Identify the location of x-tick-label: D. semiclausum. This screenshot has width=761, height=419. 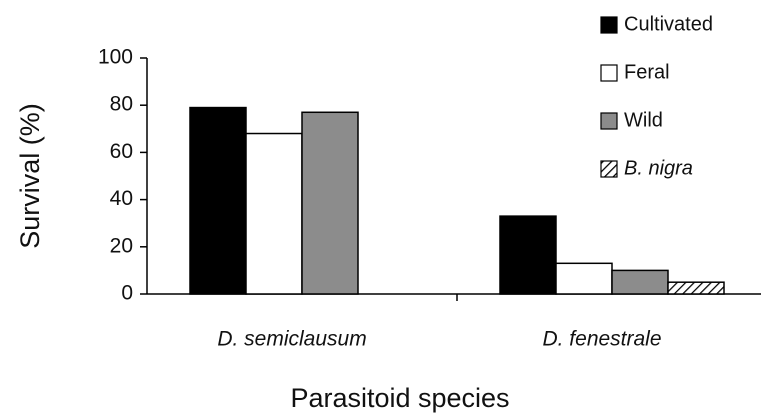
(291, 339).